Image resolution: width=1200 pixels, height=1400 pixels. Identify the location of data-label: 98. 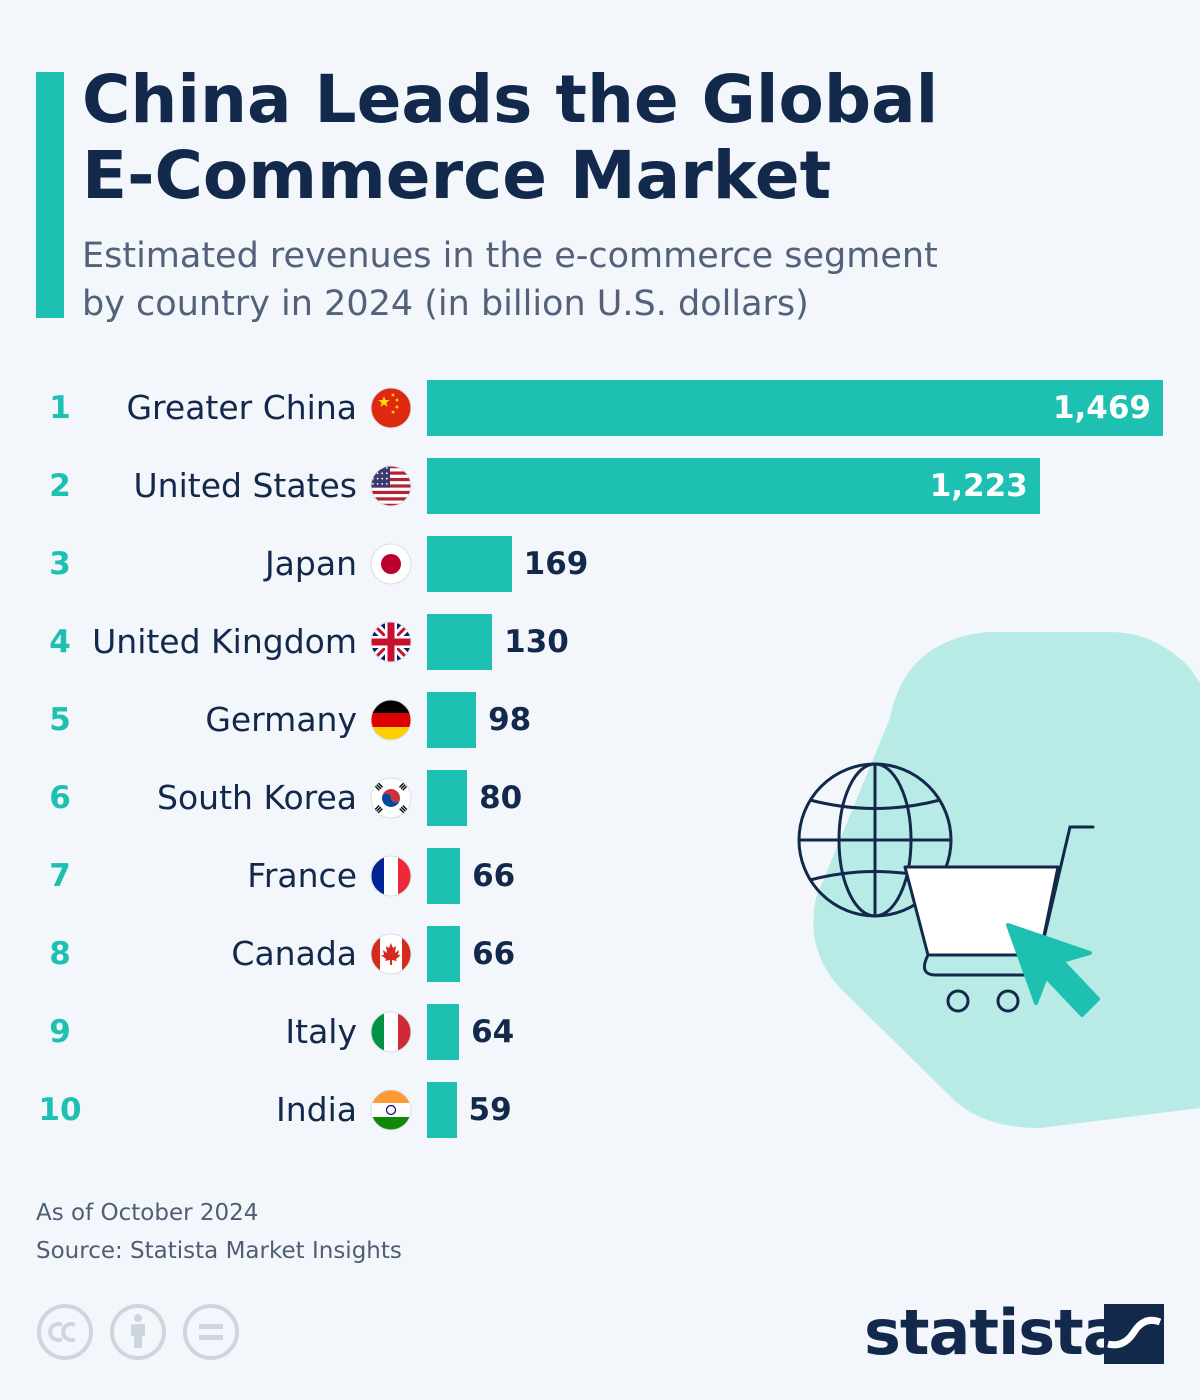
(510, 720).